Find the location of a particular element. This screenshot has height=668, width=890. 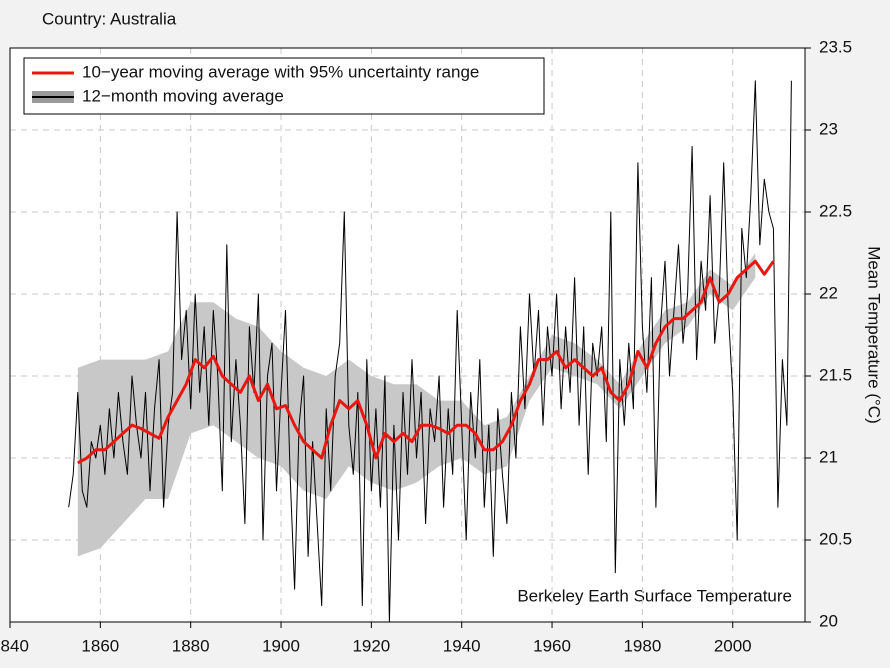

x-tick-label: 1860 is located at coordinates (100, 645).